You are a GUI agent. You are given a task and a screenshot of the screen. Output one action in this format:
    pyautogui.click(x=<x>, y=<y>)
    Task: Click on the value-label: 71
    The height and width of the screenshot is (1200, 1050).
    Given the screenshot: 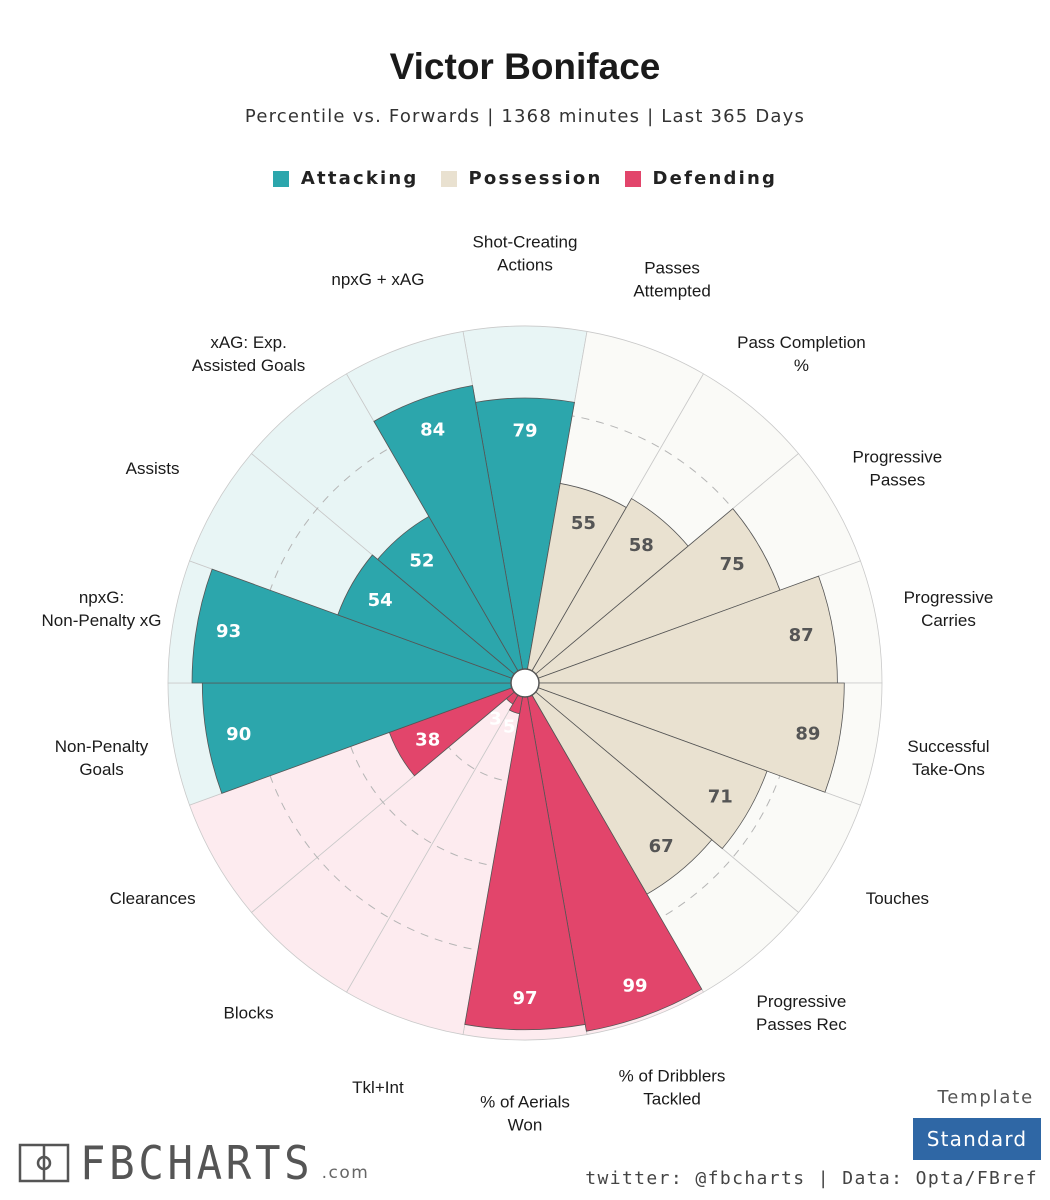 What is the action you would take?
    pyautogui.click(x=720, y=796)
    